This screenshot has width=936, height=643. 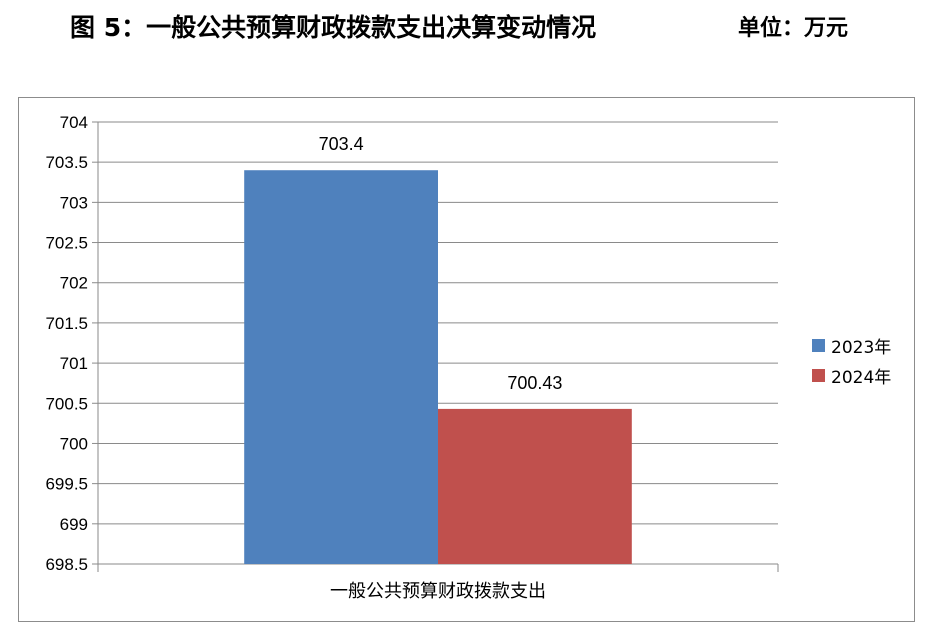 What do you see at coordinates (818, 345) in the screenshot?
I see `legend-swatch-2023` at bounding box center [818, 345].